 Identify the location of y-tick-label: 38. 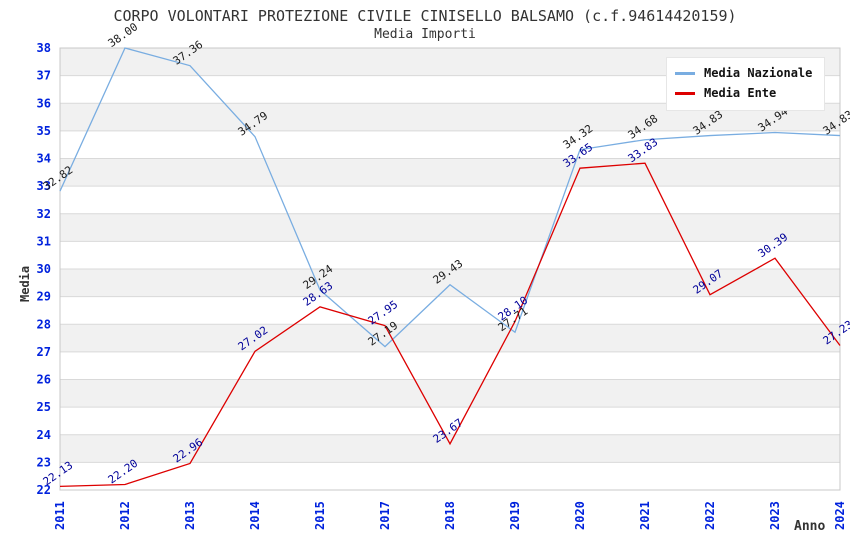
(44, 48).